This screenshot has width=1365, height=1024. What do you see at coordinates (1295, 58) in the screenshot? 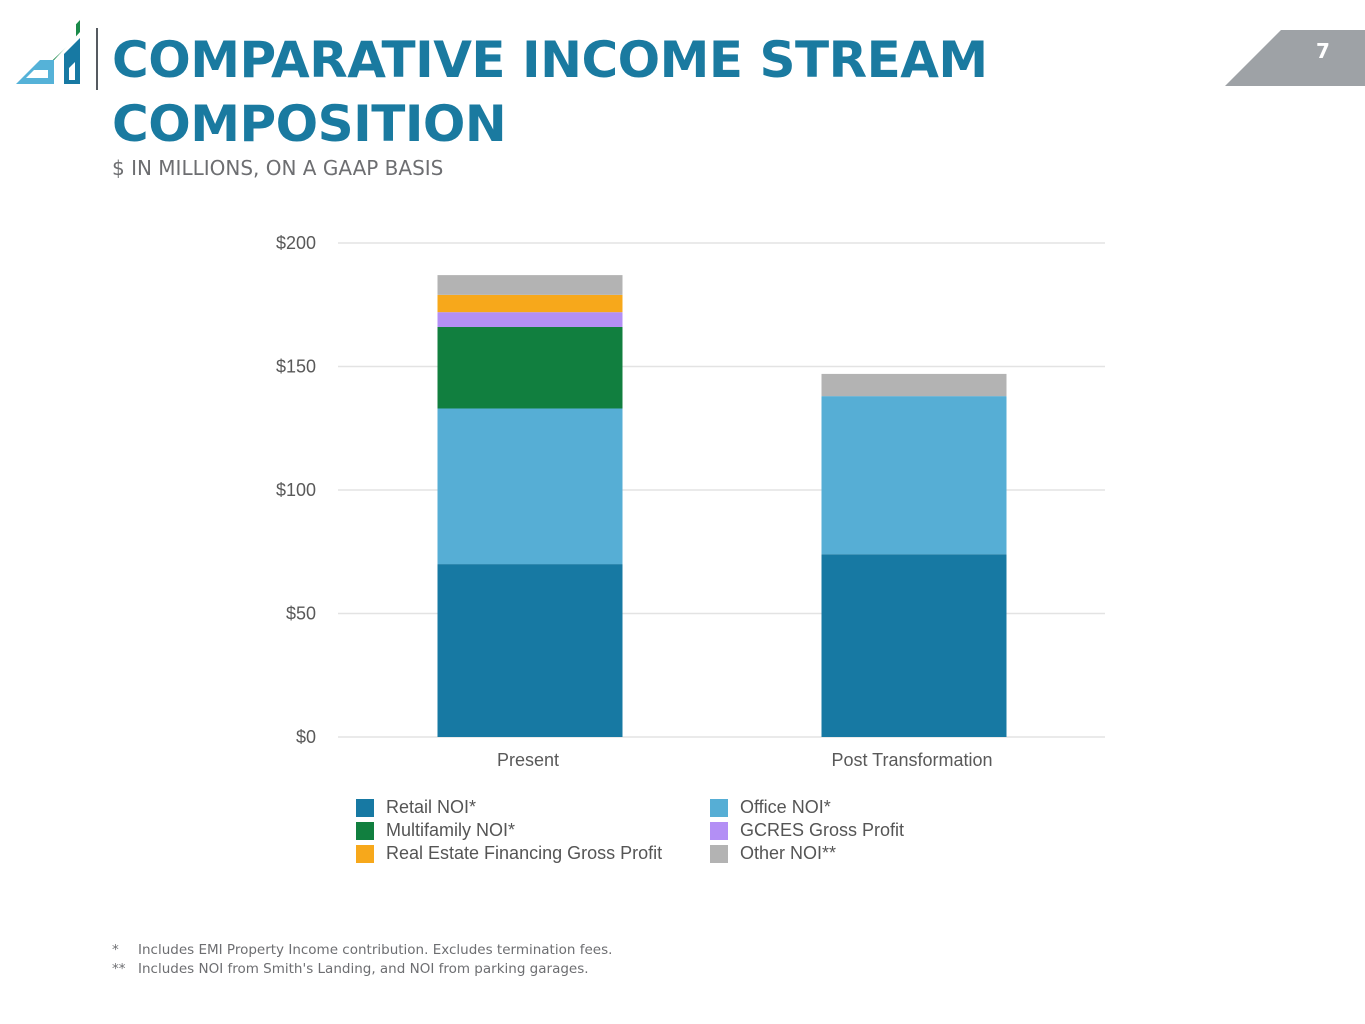
I see `page-number-tab` at bounding box center [1295, 58].